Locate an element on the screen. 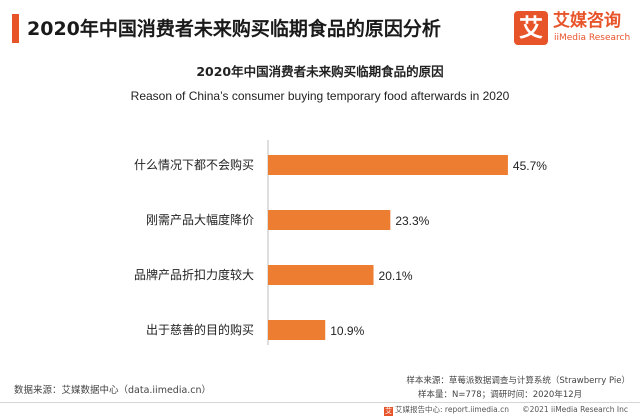 Image resolution: width=640 pixels, height=416 pixels. category-label: 刚需产品大幅度降价 is located at coordinates (200, 219).